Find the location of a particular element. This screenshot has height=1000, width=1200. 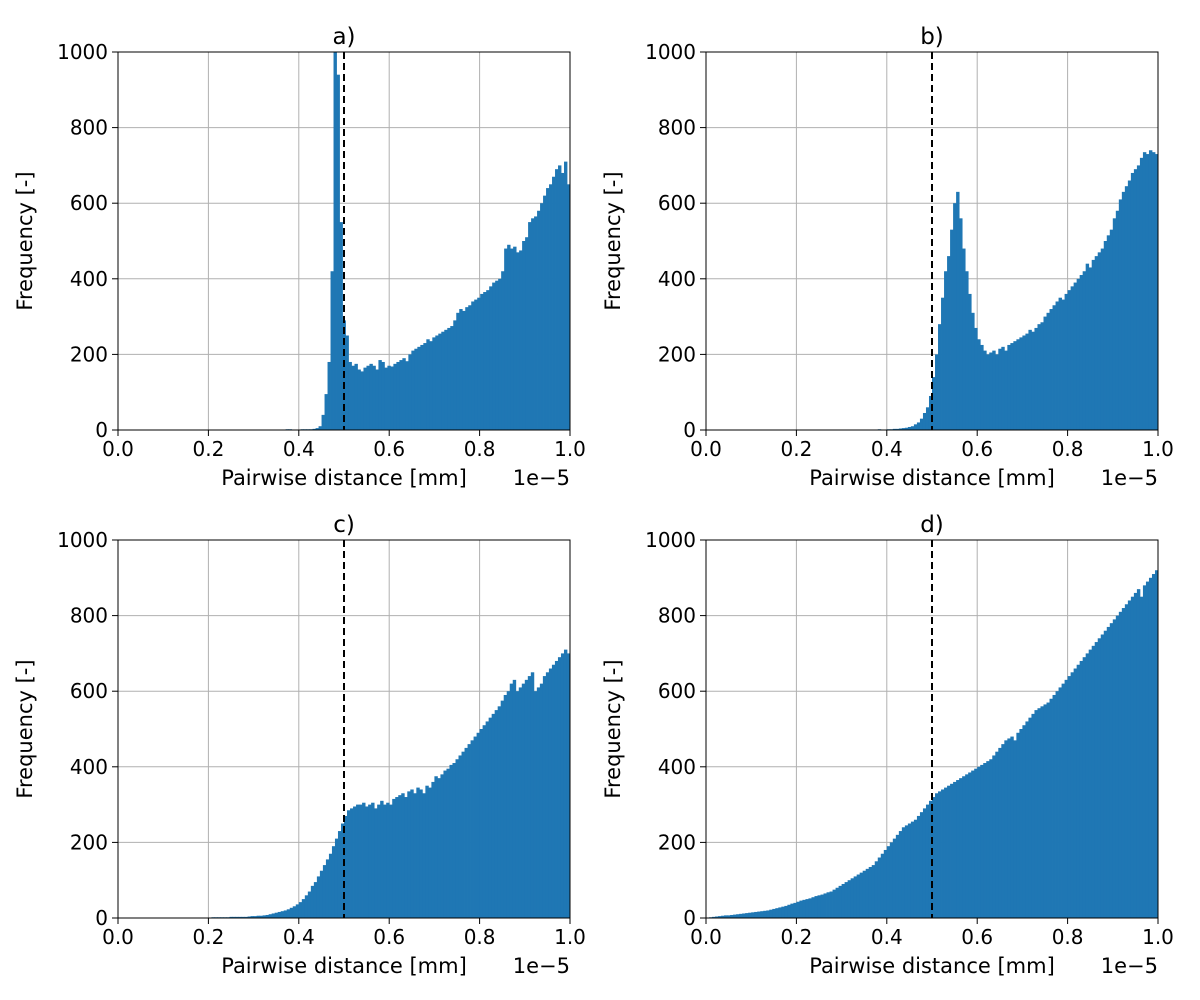

y-tick-label: 400 is located at coordinates (677, 767).